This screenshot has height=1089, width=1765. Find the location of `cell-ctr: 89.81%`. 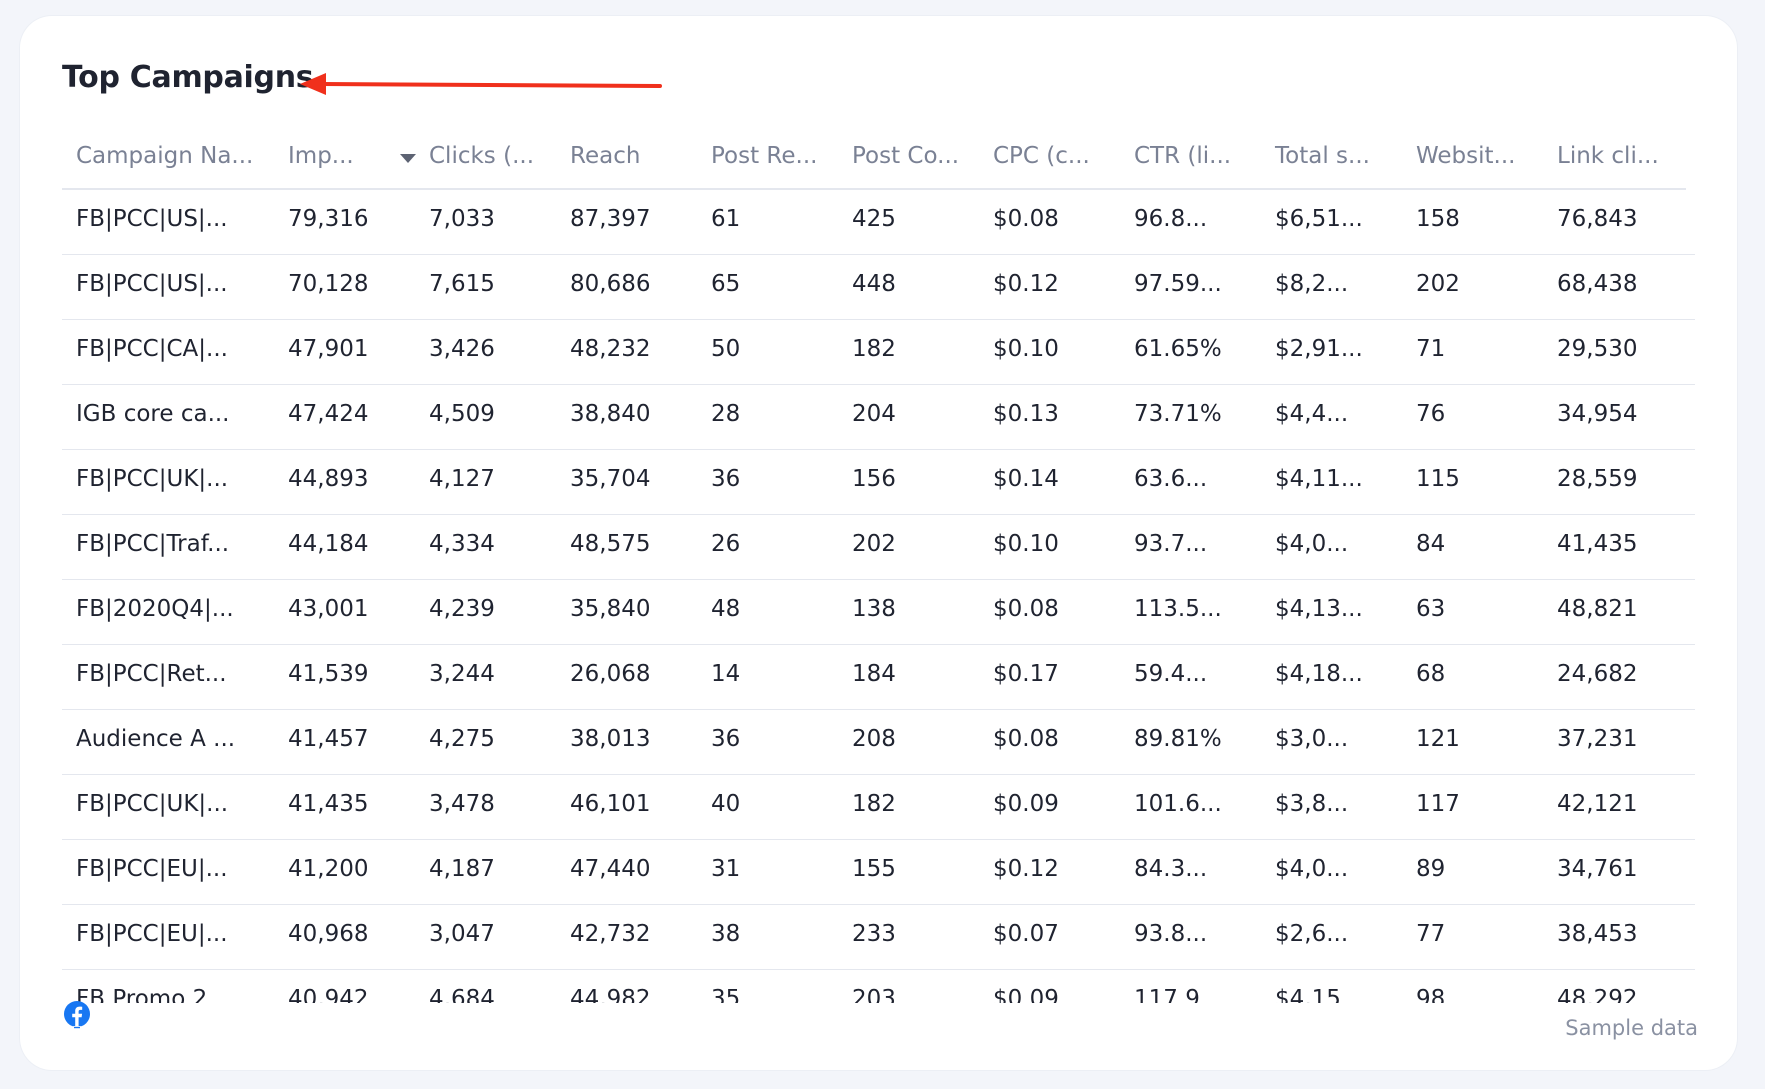

cell-ctr: 89.81% is located at coordinates (1178, 739).